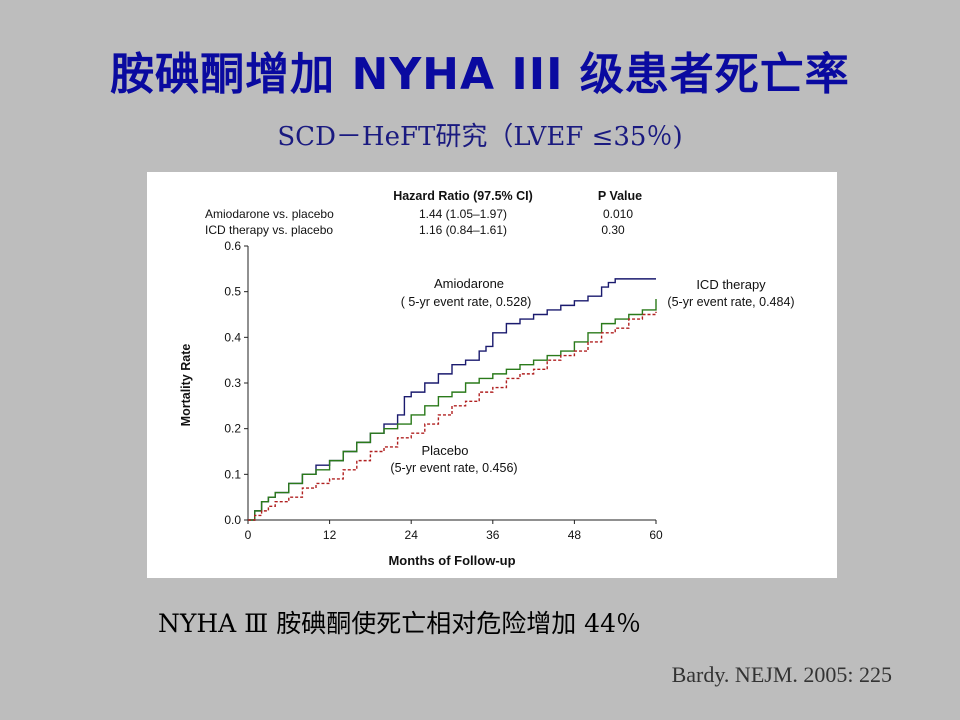 The height and width of the screenshot is (720, 960). Describe the element at coordinates (232, 383) in the screenshot. I see `y-tick-label: 0.3` at that location.